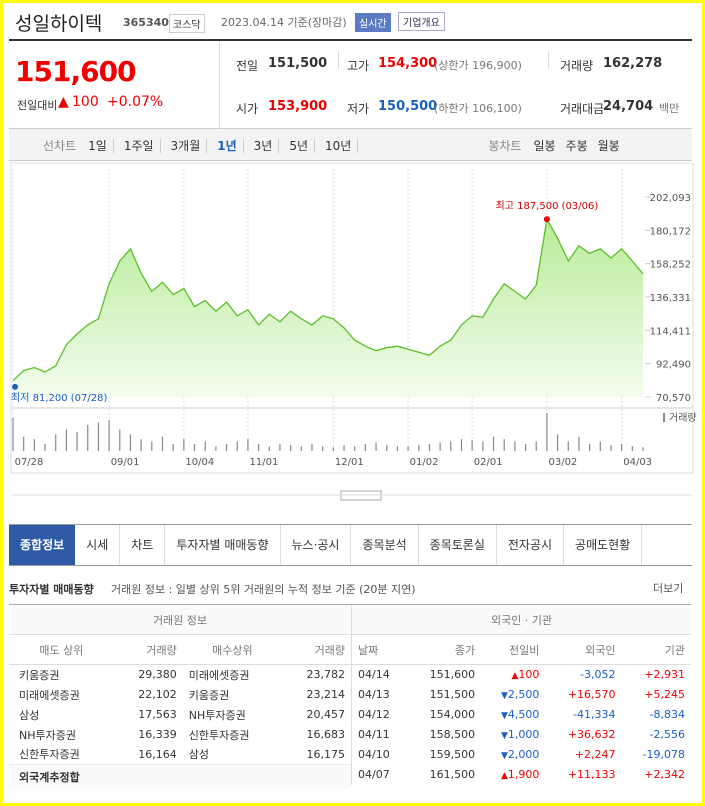 The width and height of the screenshot is (705, 806). Describe the element at coordinates (143, 545) in the screenshot. I see `tab: 차트` at that location.